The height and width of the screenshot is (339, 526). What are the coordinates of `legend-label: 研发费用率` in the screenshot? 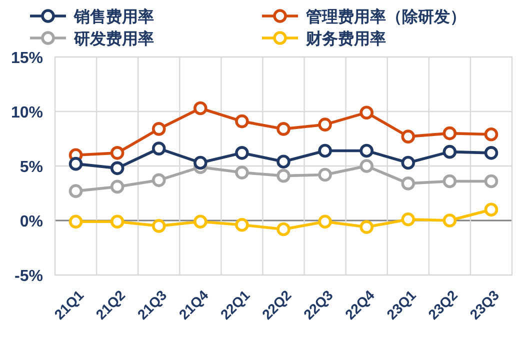 It's located at (113, 38).